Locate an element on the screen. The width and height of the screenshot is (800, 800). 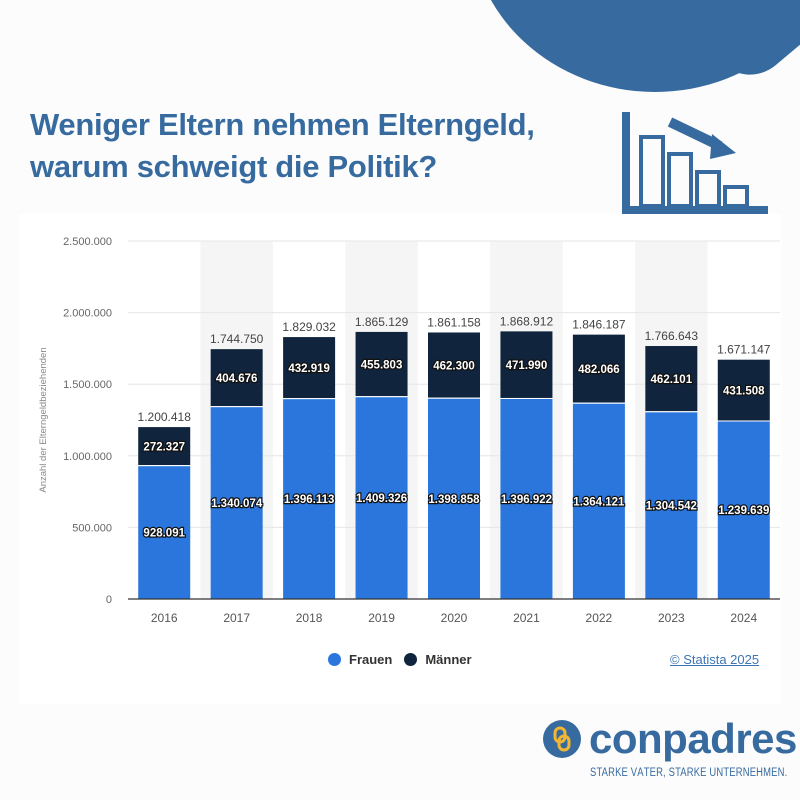
data-label-frauen: 1.396.113 is located at coordinates (309, 500).